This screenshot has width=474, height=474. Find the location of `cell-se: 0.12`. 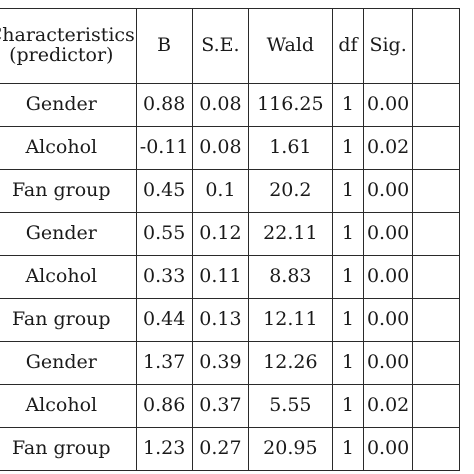

cell-se: 0.12 is located at coordinates (220, 234).